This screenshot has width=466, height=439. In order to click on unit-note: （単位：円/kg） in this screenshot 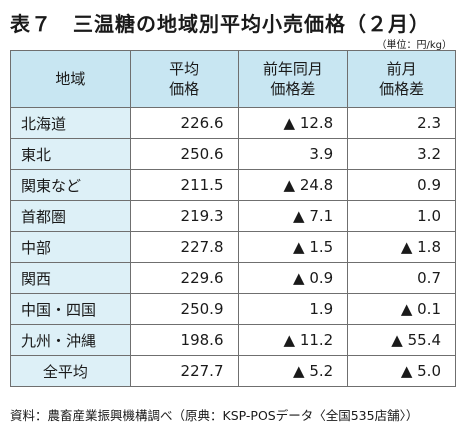, I will do `click(414, 45)`.